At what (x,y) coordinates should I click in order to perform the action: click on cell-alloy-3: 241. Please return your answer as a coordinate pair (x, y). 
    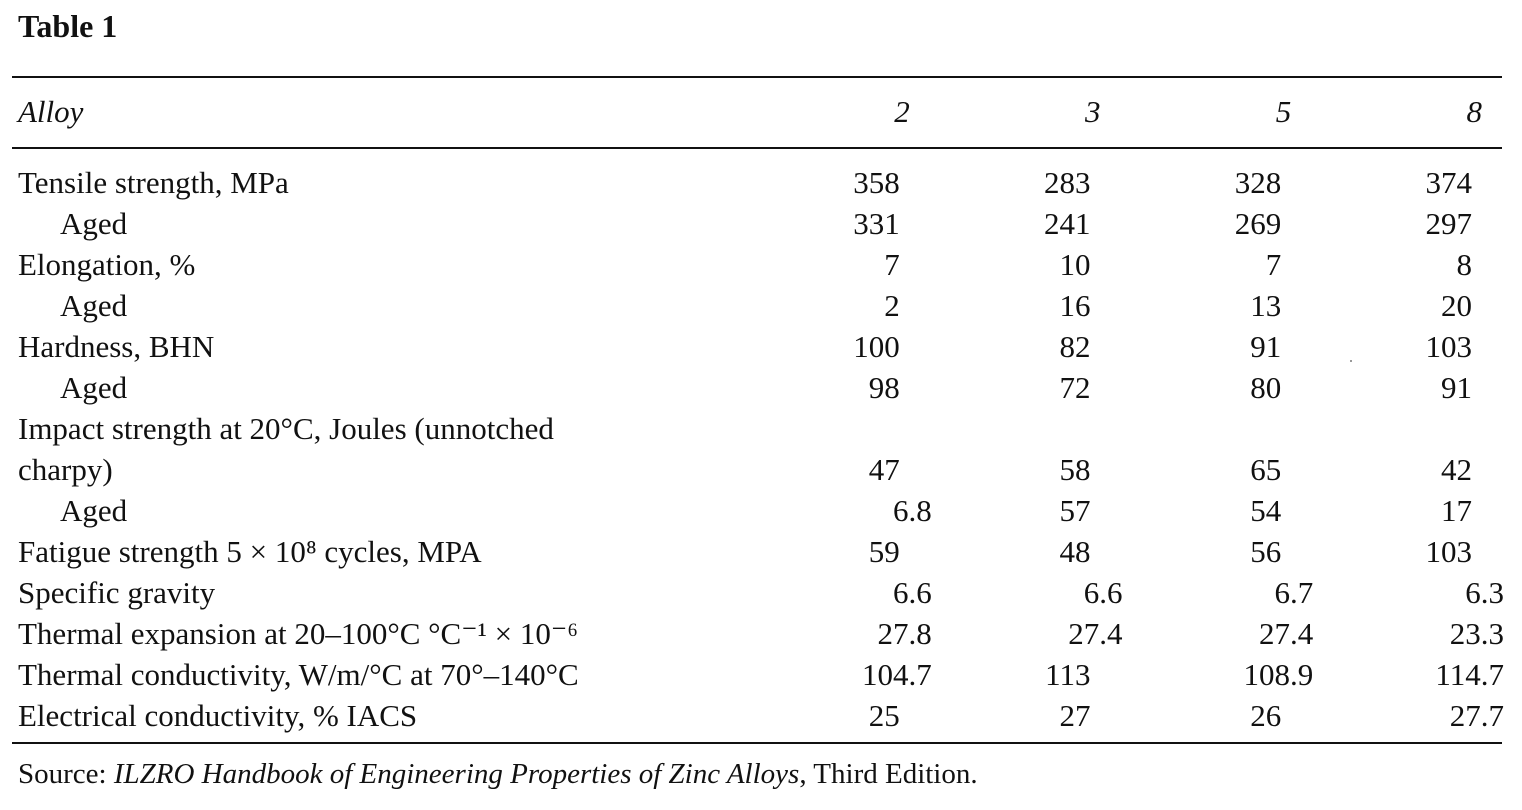
    Looking at the image, I should click on (1067, 223).